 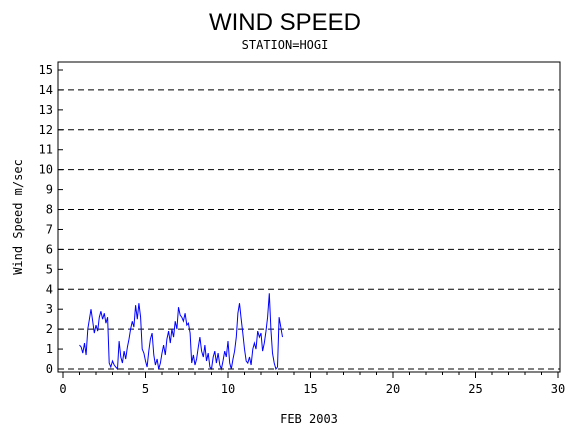 What do you see at coordinates (46, 150) in the screenshot?
I see `y-tick-label: 11` at bounding box center [46, 150].